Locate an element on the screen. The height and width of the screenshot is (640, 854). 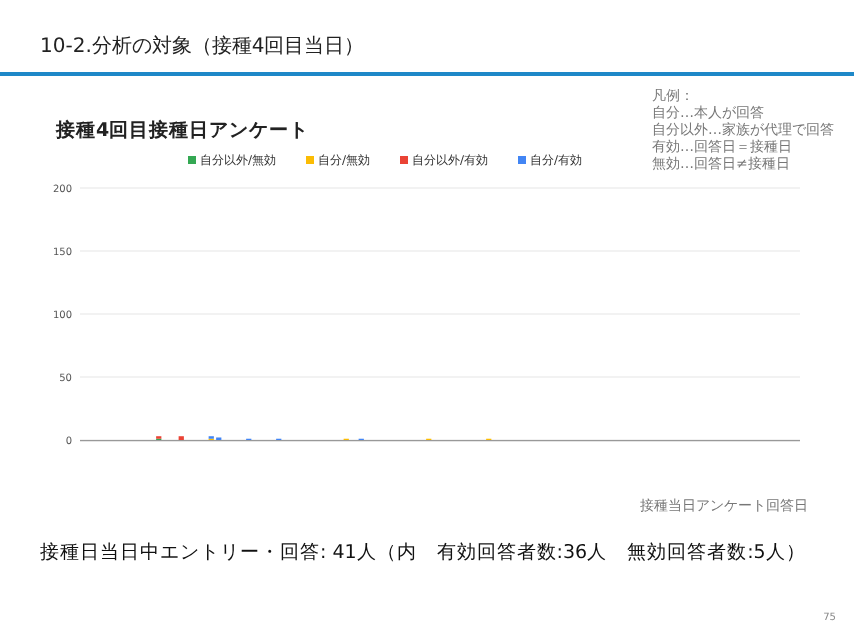
chart-title: 接種4回目接種日アンケート is located at coordinates (182, 130).